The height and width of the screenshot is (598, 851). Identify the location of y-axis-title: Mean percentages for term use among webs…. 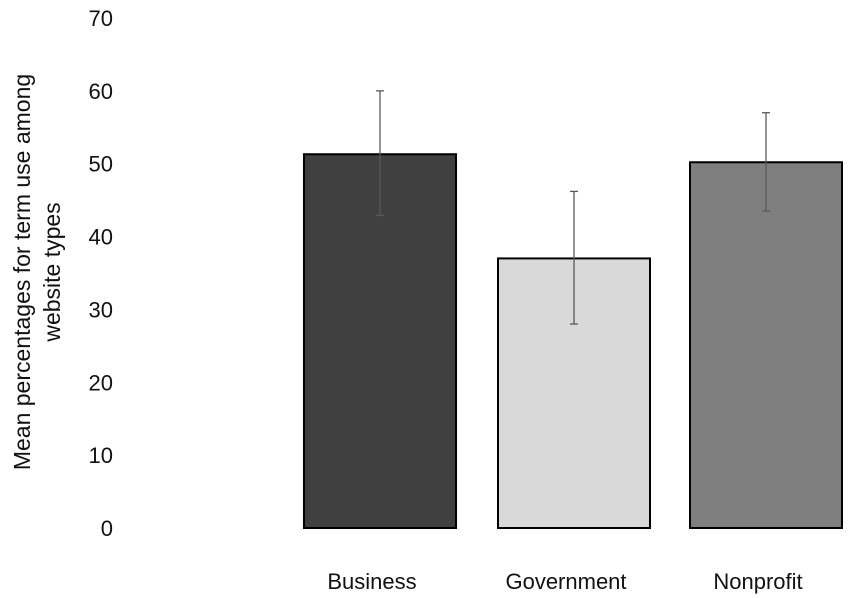
(37, 272).